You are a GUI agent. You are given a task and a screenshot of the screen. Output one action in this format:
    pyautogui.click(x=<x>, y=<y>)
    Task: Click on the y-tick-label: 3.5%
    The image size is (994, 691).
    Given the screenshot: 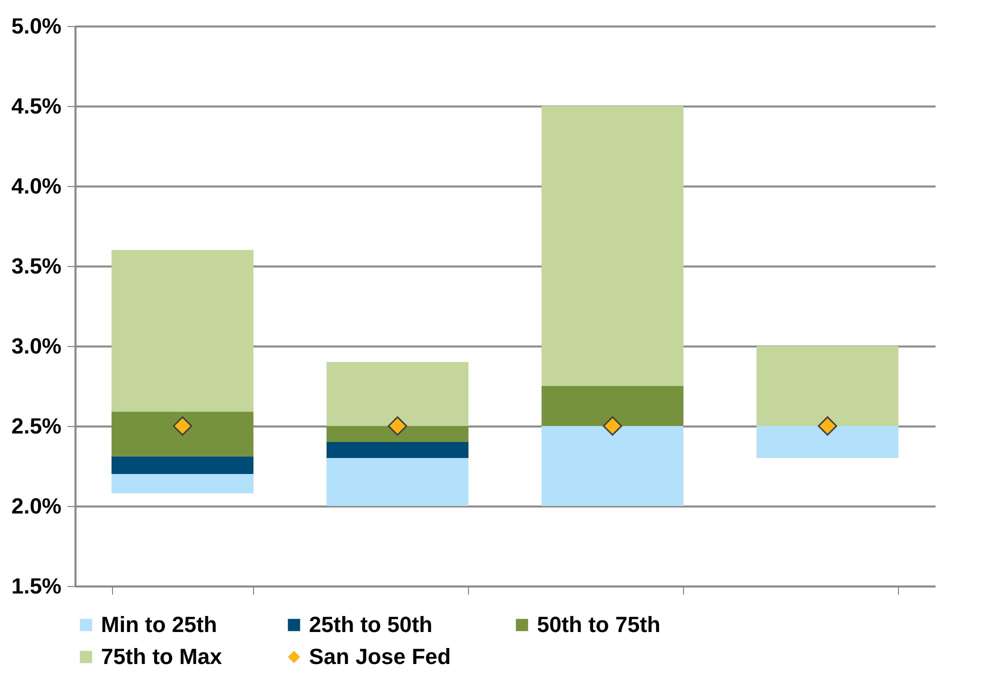 What is the action you would take?
    pyautogui.click(x=36, y=266)
    